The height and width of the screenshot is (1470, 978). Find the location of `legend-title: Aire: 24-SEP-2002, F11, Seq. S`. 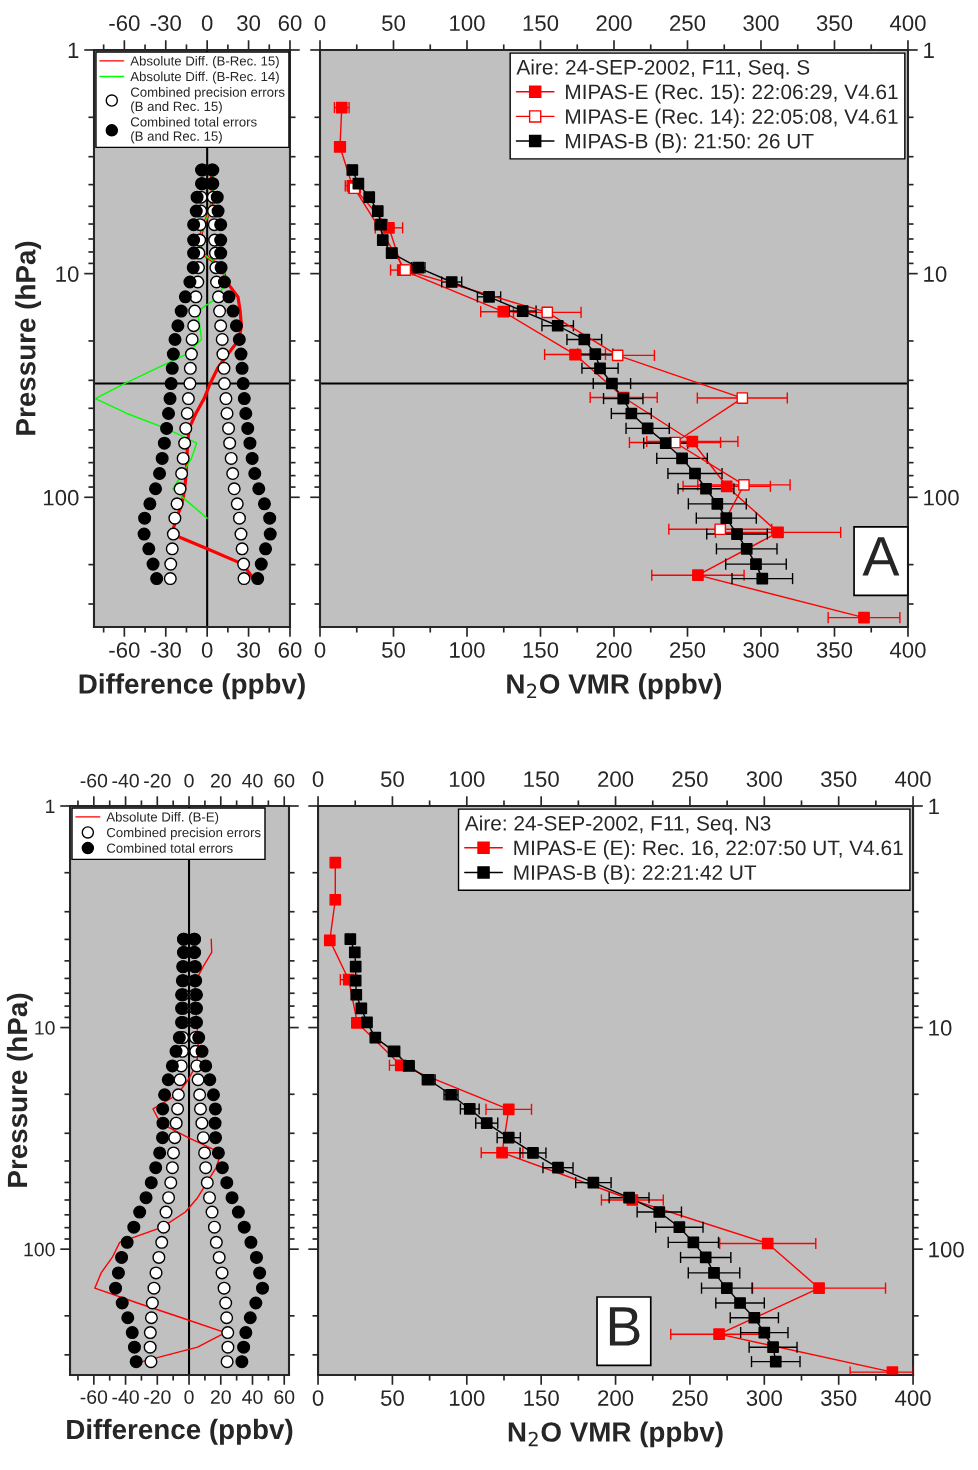

legend-title: Aire: 24-SEP-2002, F11, Seq. S is located at coordinates (663, 69).